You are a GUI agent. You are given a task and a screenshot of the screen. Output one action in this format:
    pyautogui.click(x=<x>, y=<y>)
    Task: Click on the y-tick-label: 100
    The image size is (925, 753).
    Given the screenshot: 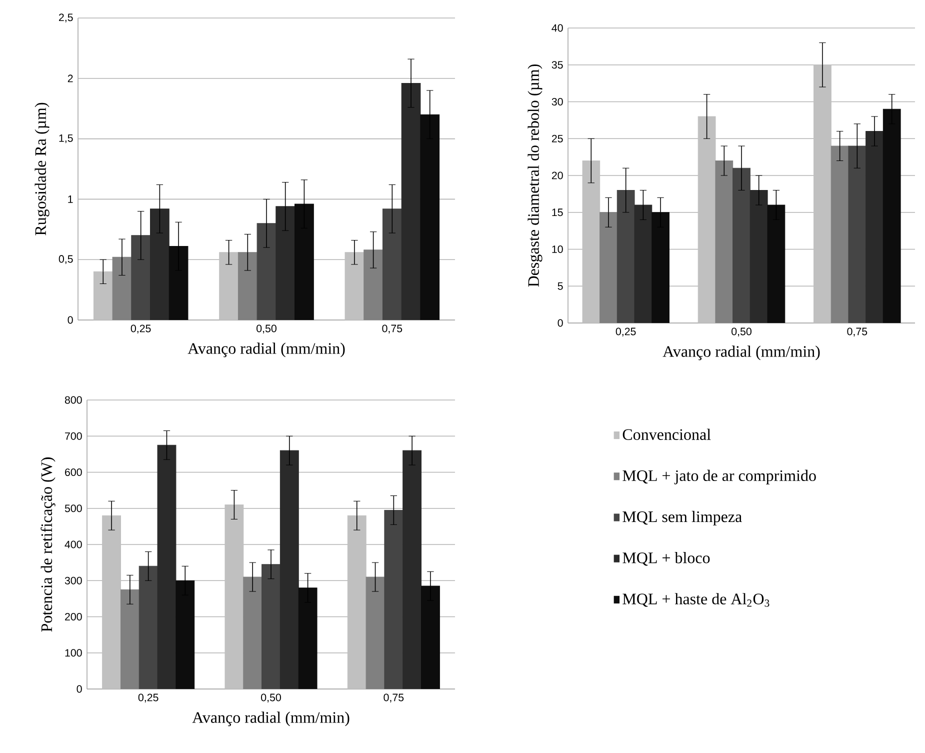 What is the action you would take?
    pyautogui.click(x=73, y=653)
    